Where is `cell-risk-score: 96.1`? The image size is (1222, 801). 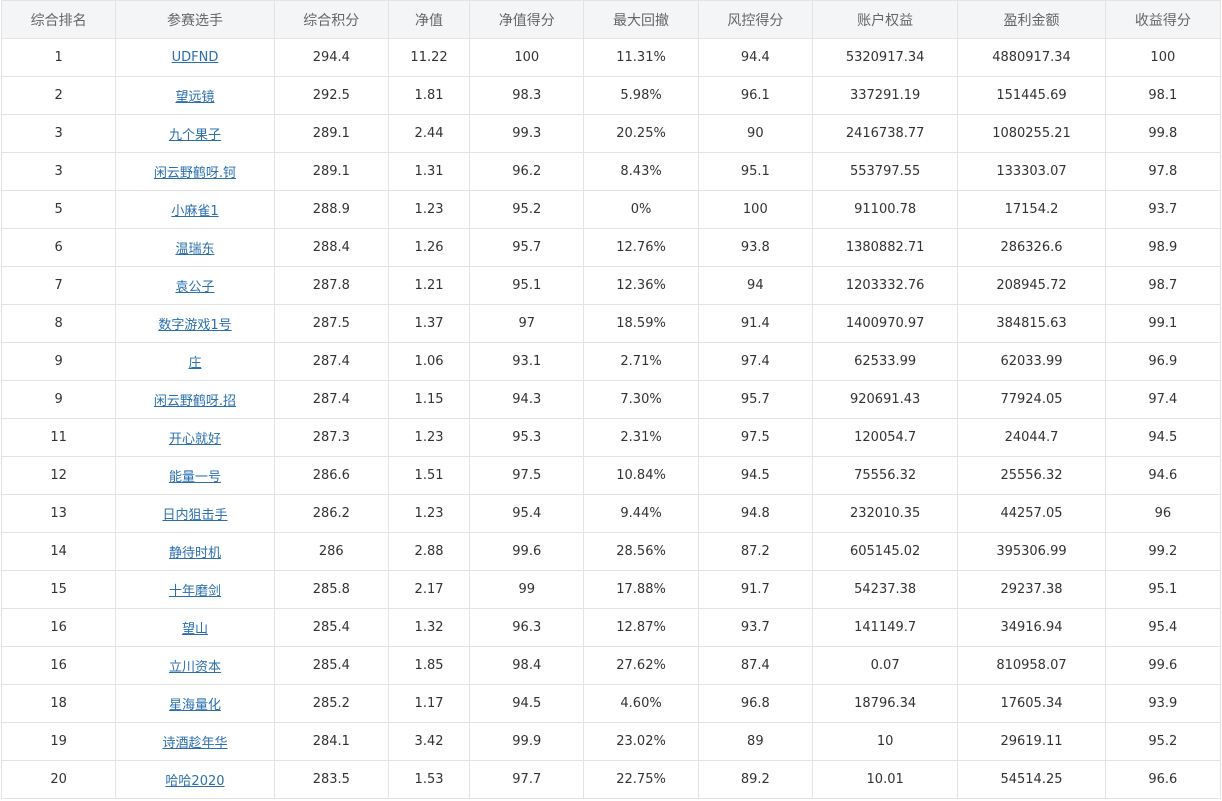 cell-risk-score: 96.1 is located at coordinates (755, 95).